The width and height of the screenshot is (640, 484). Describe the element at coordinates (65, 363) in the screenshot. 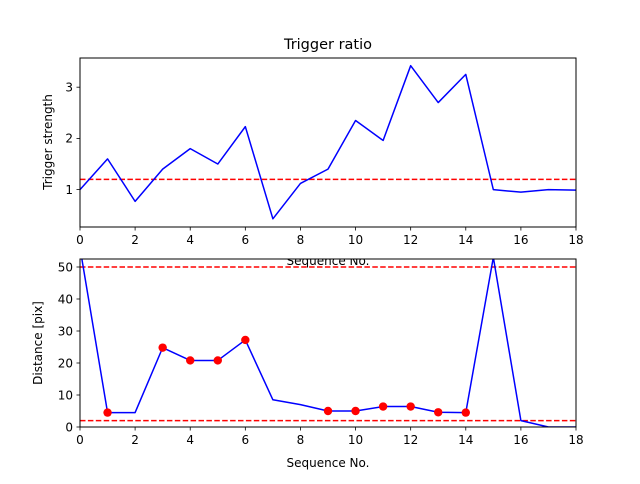

I see `bottom-ytick-label: 20` at that location.